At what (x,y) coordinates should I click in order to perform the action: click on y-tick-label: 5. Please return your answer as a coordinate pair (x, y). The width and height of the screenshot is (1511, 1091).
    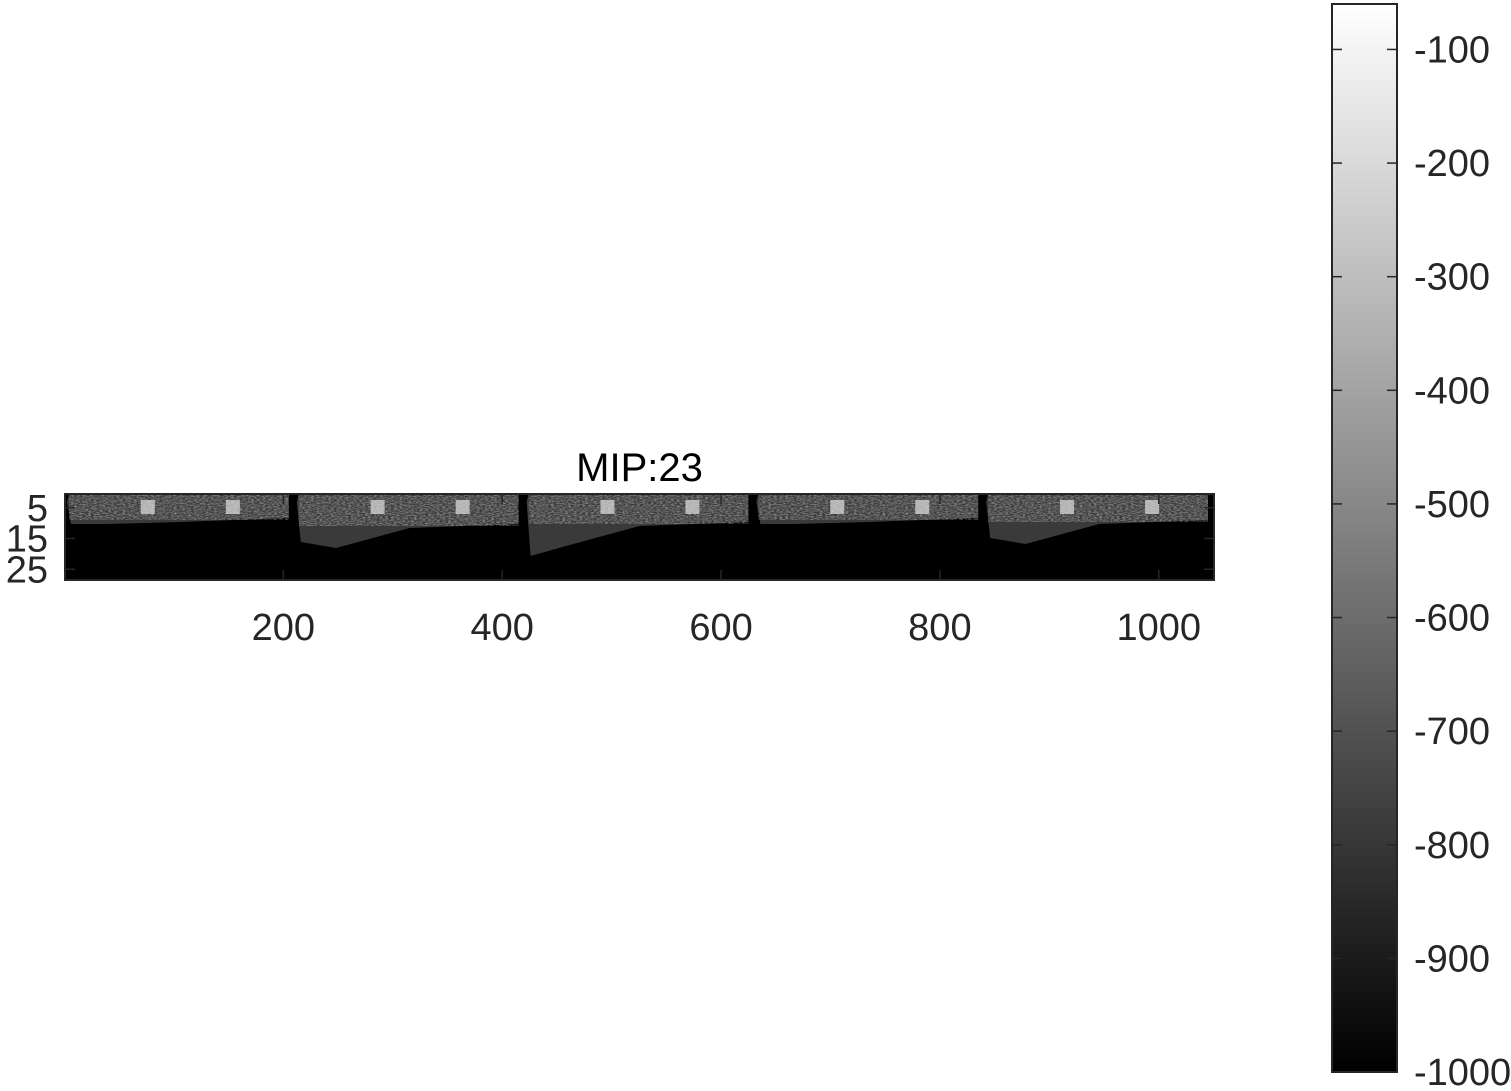
    Looking at the image, I should click on (37, 509).